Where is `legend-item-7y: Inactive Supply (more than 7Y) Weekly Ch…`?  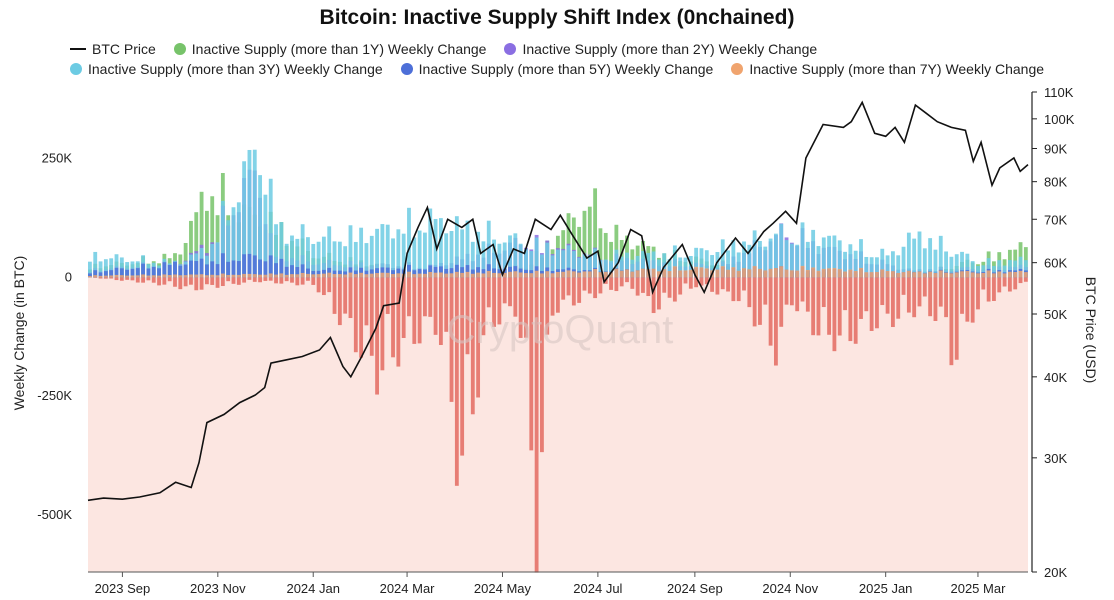 legend-item-7y: Inactive Supply (more than 7Y) Weekly Ch… is located at coordinates (887, 69).